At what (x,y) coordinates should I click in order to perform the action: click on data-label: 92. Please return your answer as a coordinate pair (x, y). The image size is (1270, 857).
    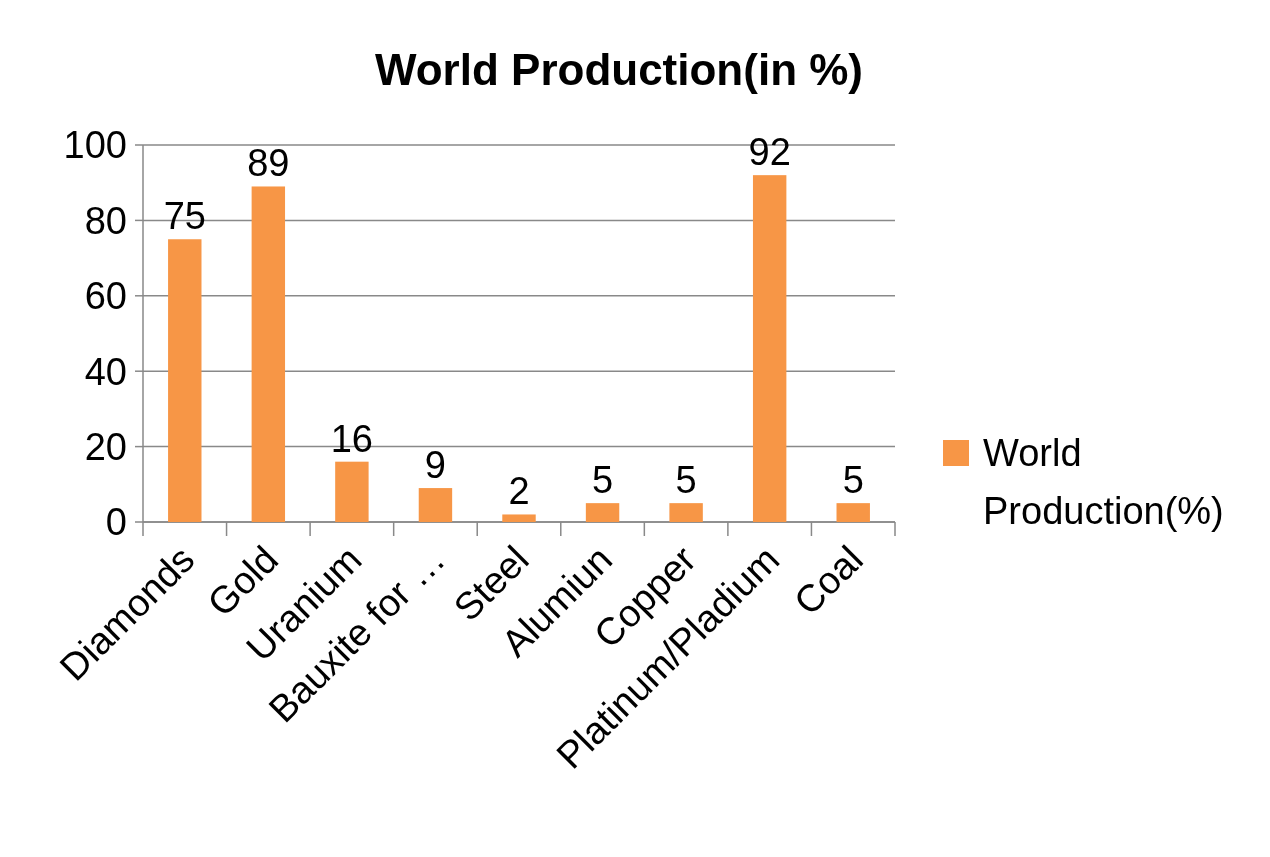
    Looking at the image, I should click on (769, 152).